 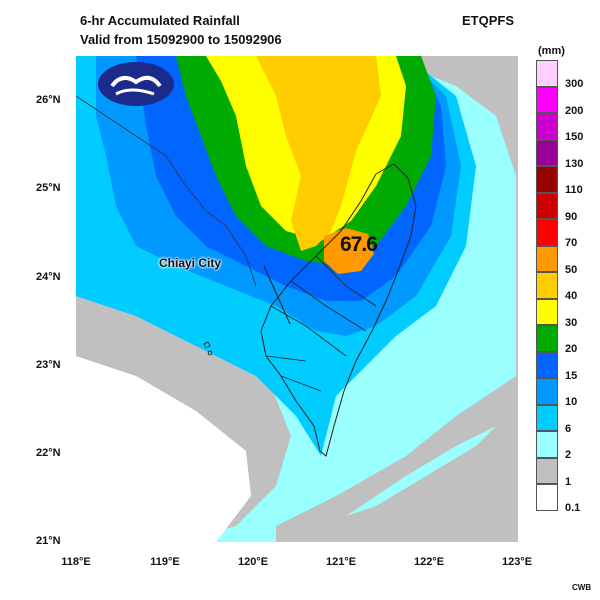 What do you see at coordinates (359, 244) in the screenshot?
I see `max-rainfall-value: 67.6` at bounding box center [359, 244].